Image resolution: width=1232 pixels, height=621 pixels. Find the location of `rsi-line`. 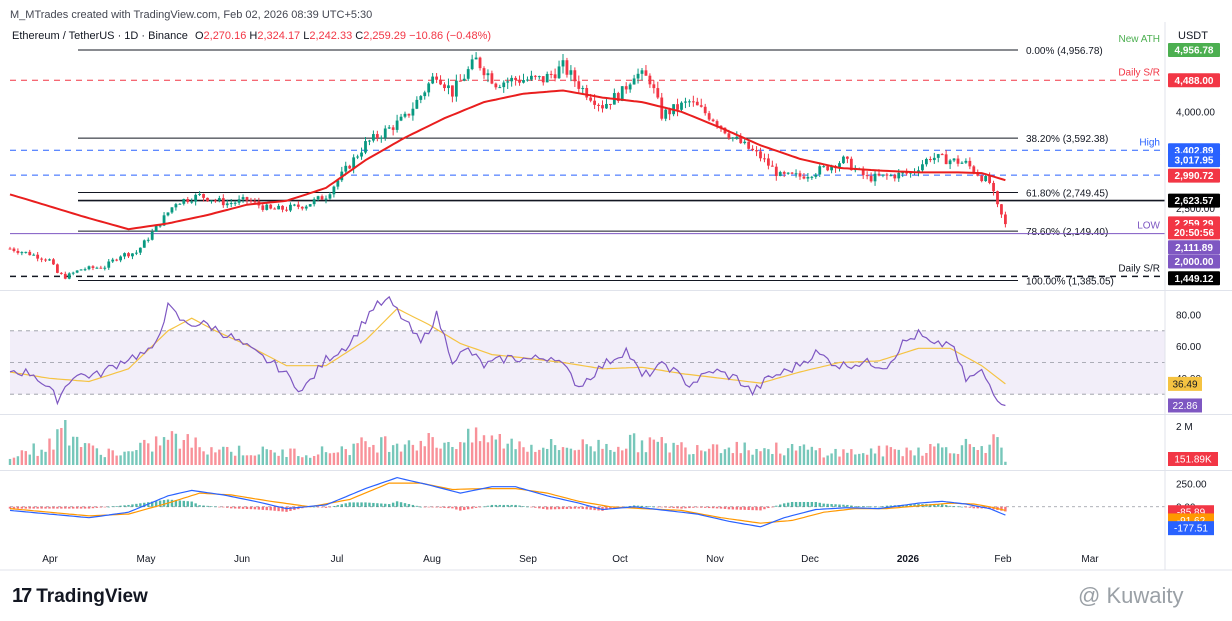

rsi-line is located at coordinates (507, 351).